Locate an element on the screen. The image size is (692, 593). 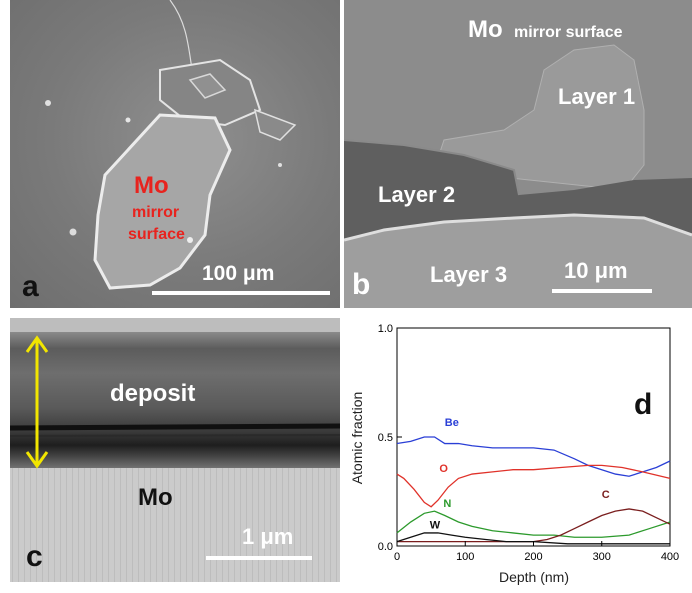
panel-a-scale-bar is located at coordinates (241, 293).